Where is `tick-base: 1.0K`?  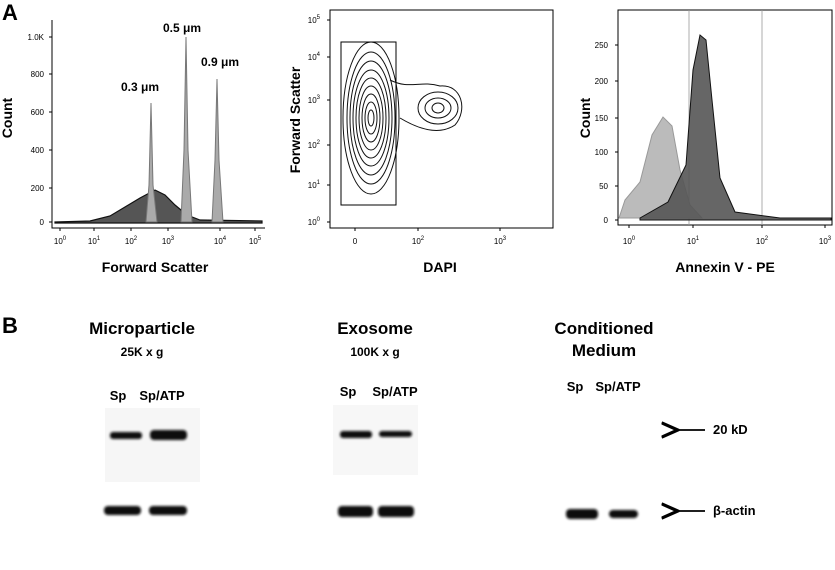 tick-base: 1.0K is located at coordinates (36, 37).